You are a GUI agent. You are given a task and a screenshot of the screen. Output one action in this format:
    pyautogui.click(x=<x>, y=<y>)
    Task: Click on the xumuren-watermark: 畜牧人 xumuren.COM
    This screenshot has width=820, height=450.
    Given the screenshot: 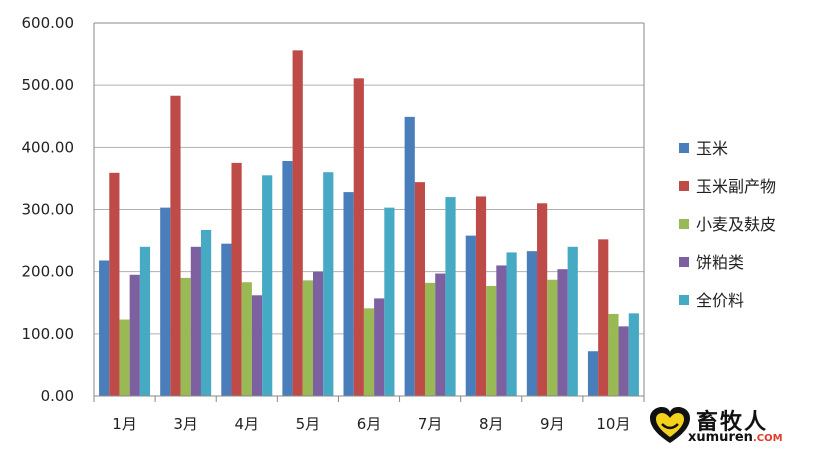 What is the action you would take?
    pyautogui.click(x=733, y=426)
    